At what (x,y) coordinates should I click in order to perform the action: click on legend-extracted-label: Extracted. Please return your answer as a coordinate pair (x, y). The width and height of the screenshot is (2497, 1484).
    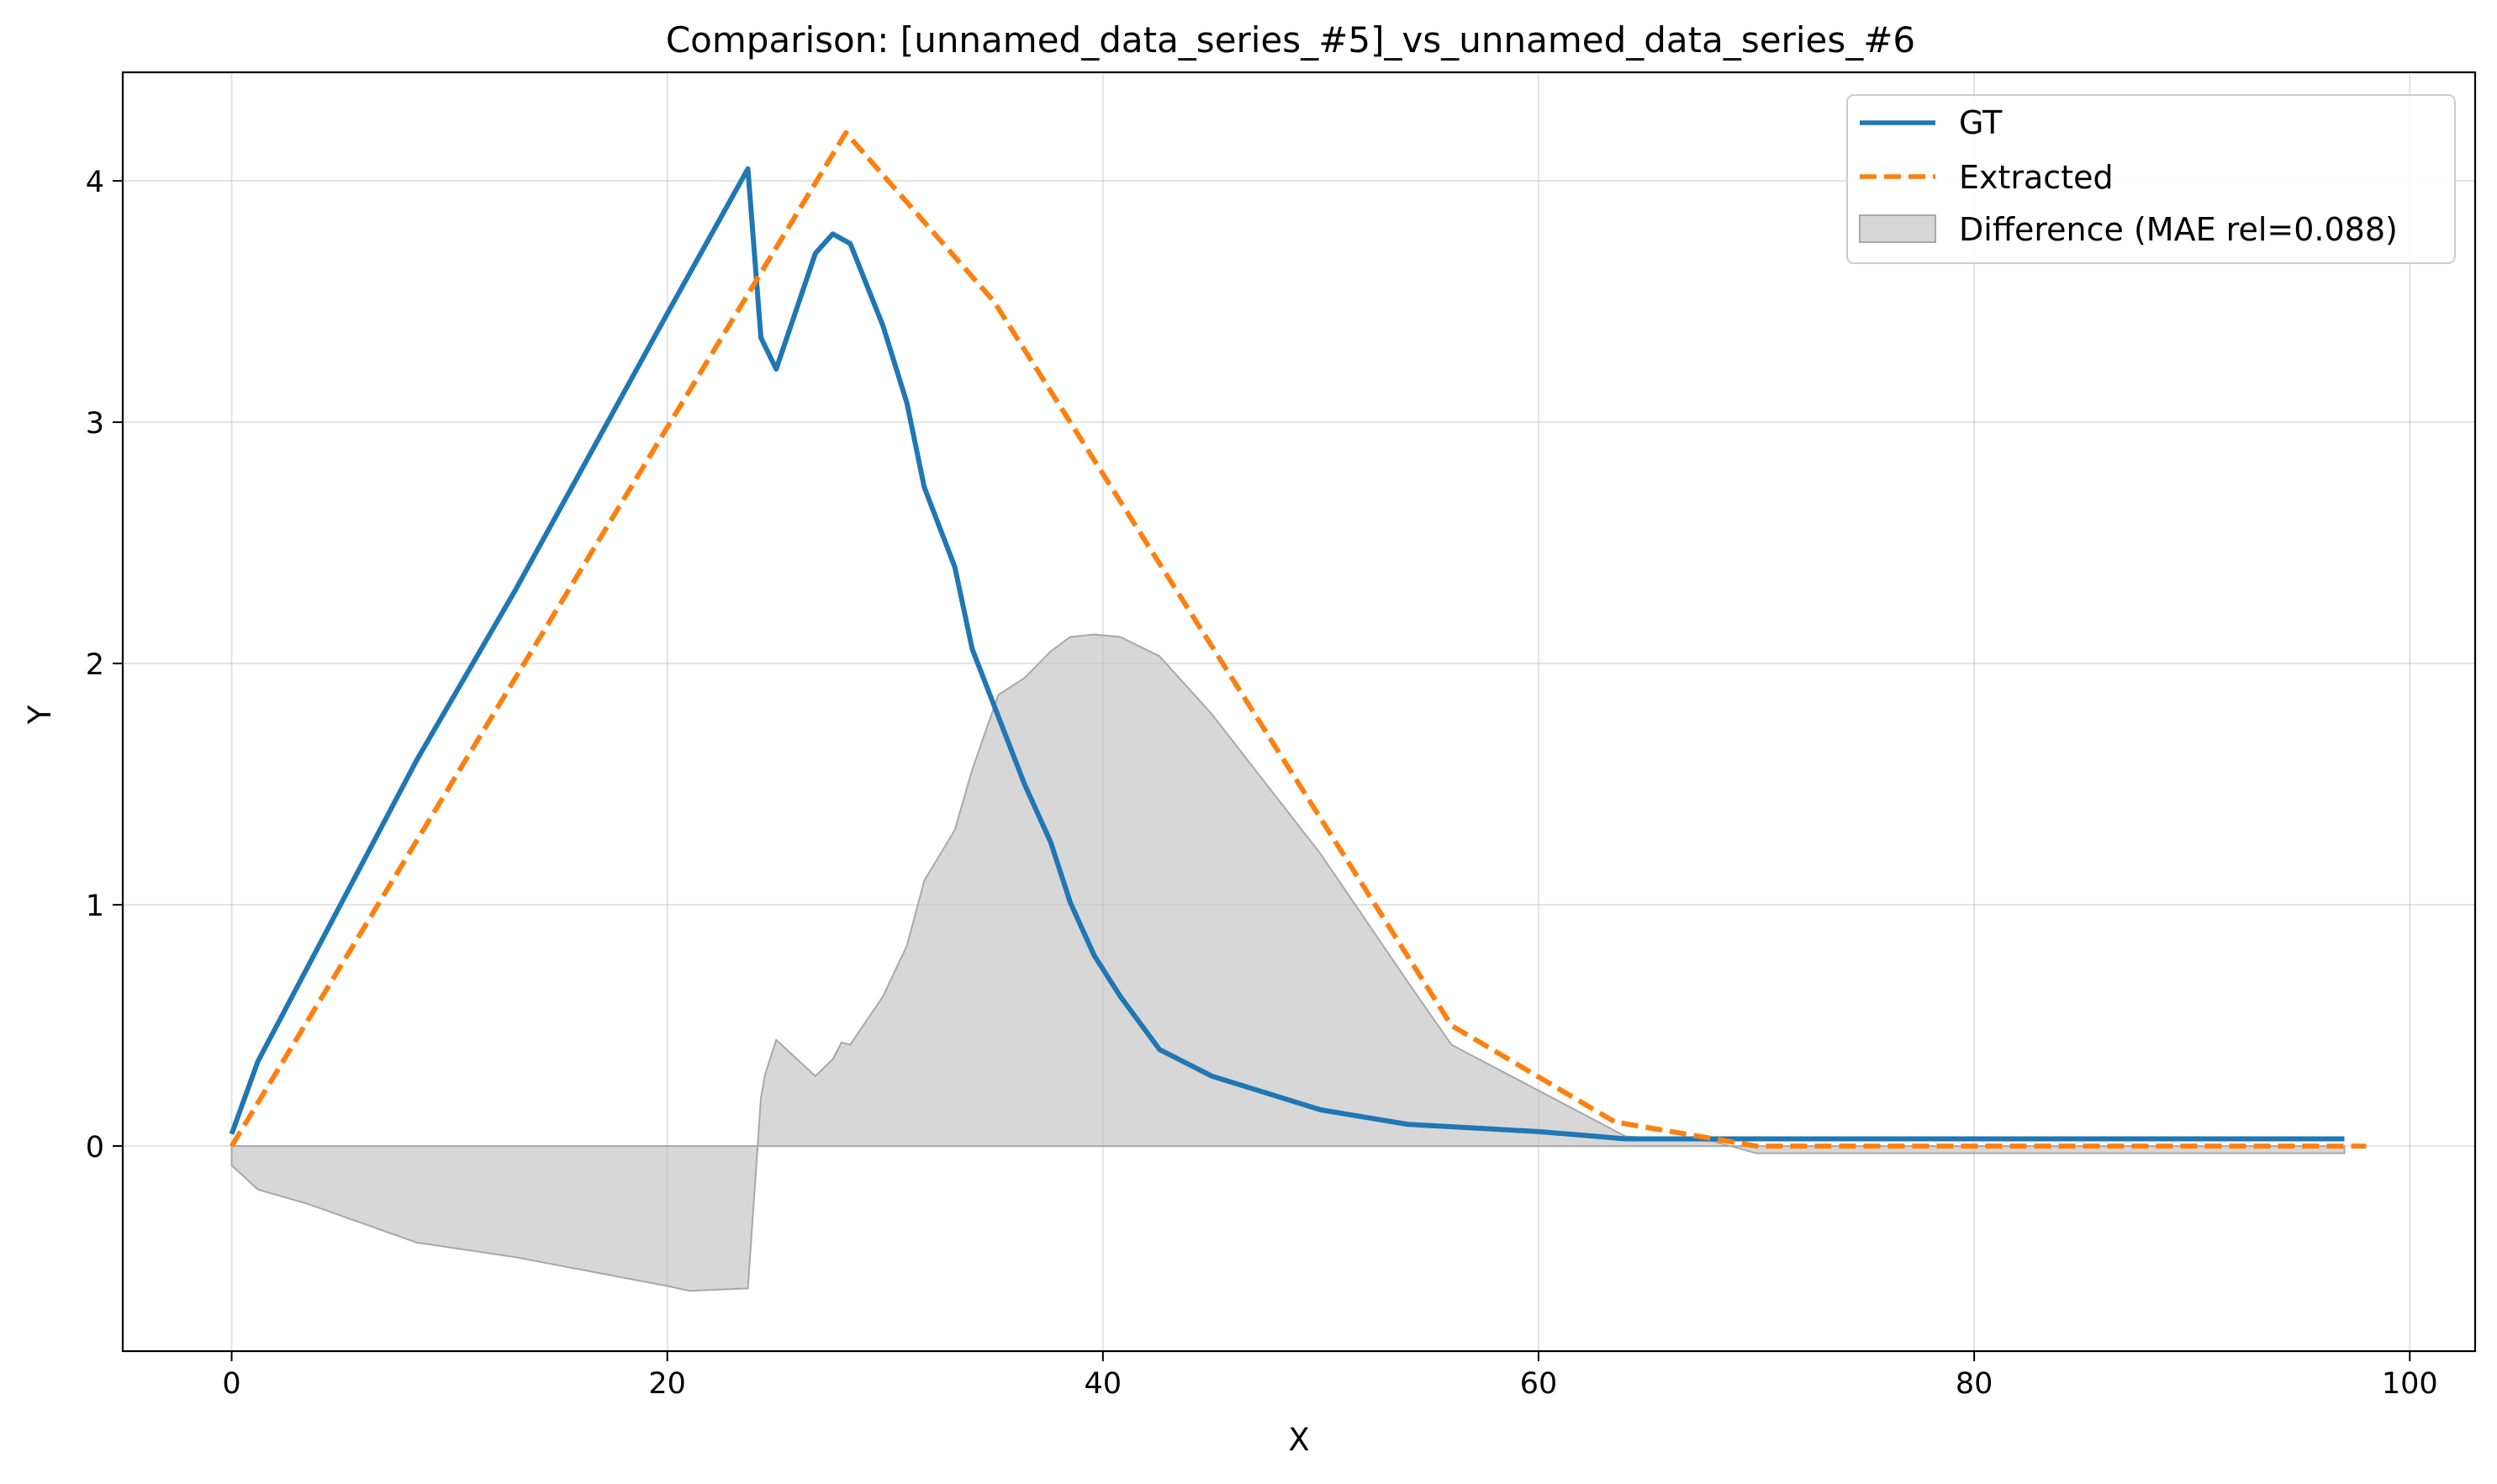
    Looking at the image, I should click on (2036, 177).